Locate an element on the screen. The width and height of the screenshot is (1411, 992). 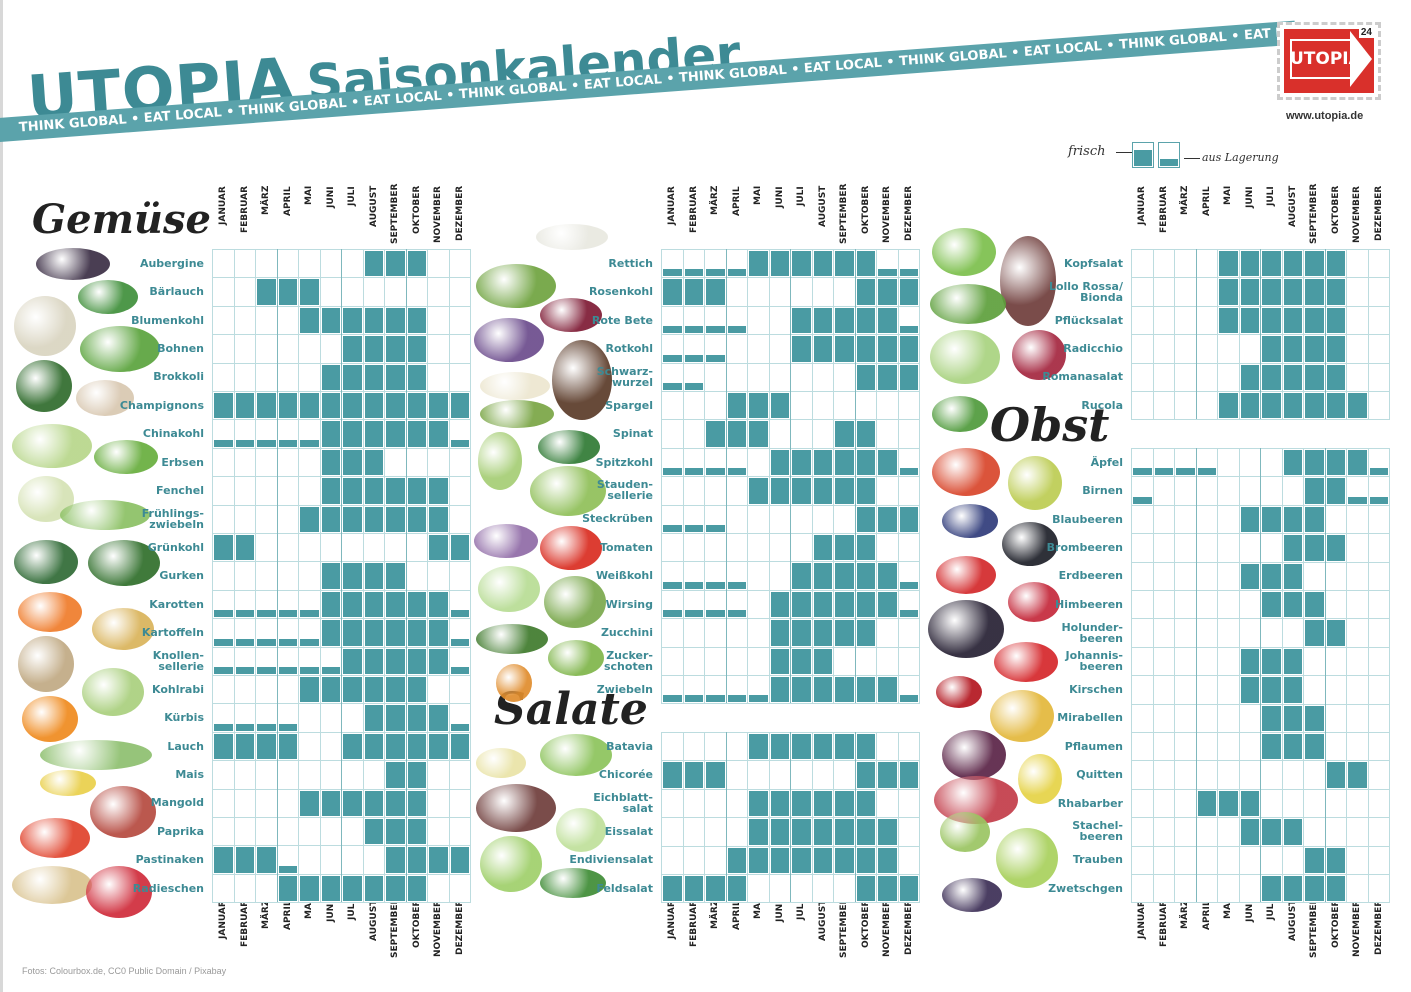
website-link: www.utopia.de is located at coordinates (1325, 116).